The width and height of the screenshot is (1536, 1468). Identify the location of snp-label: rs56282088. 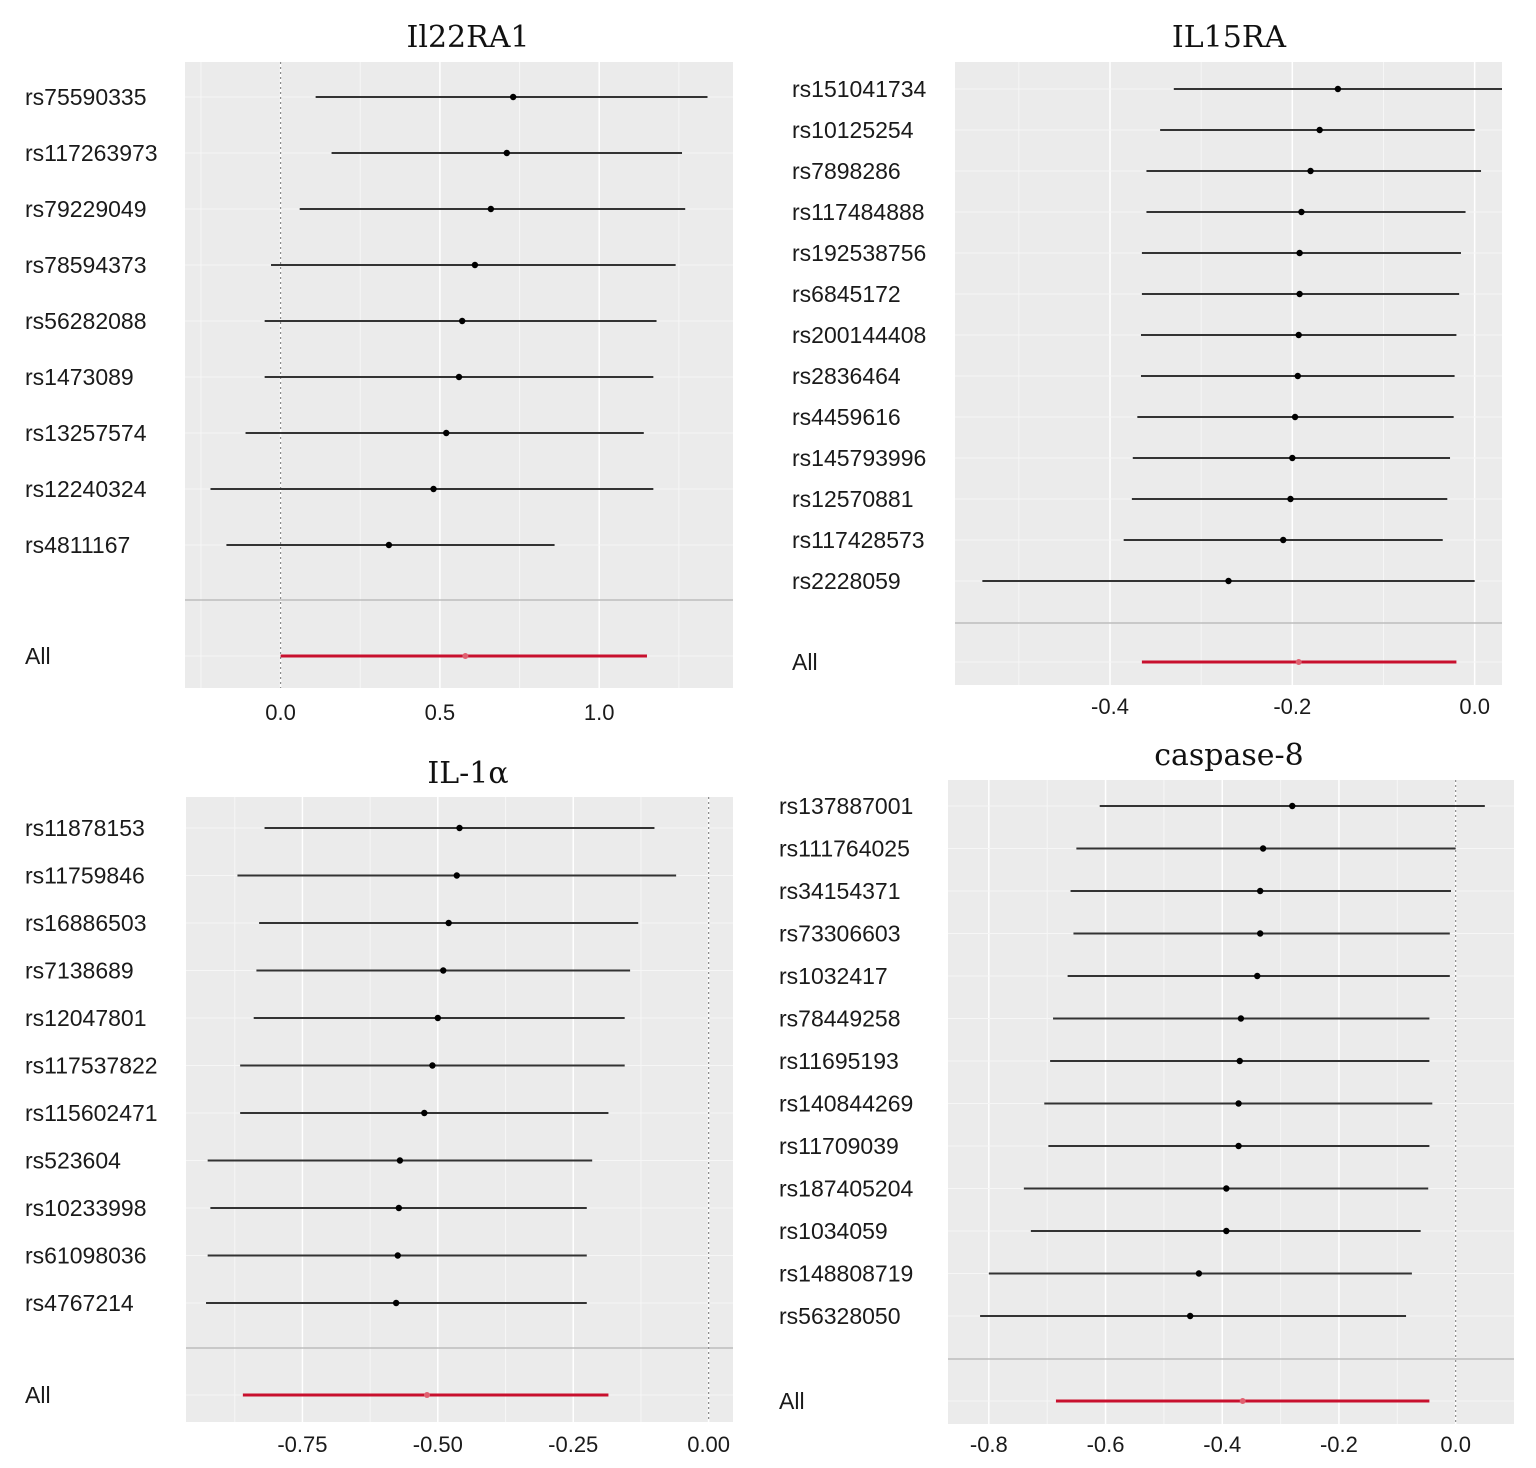
(86, 321).